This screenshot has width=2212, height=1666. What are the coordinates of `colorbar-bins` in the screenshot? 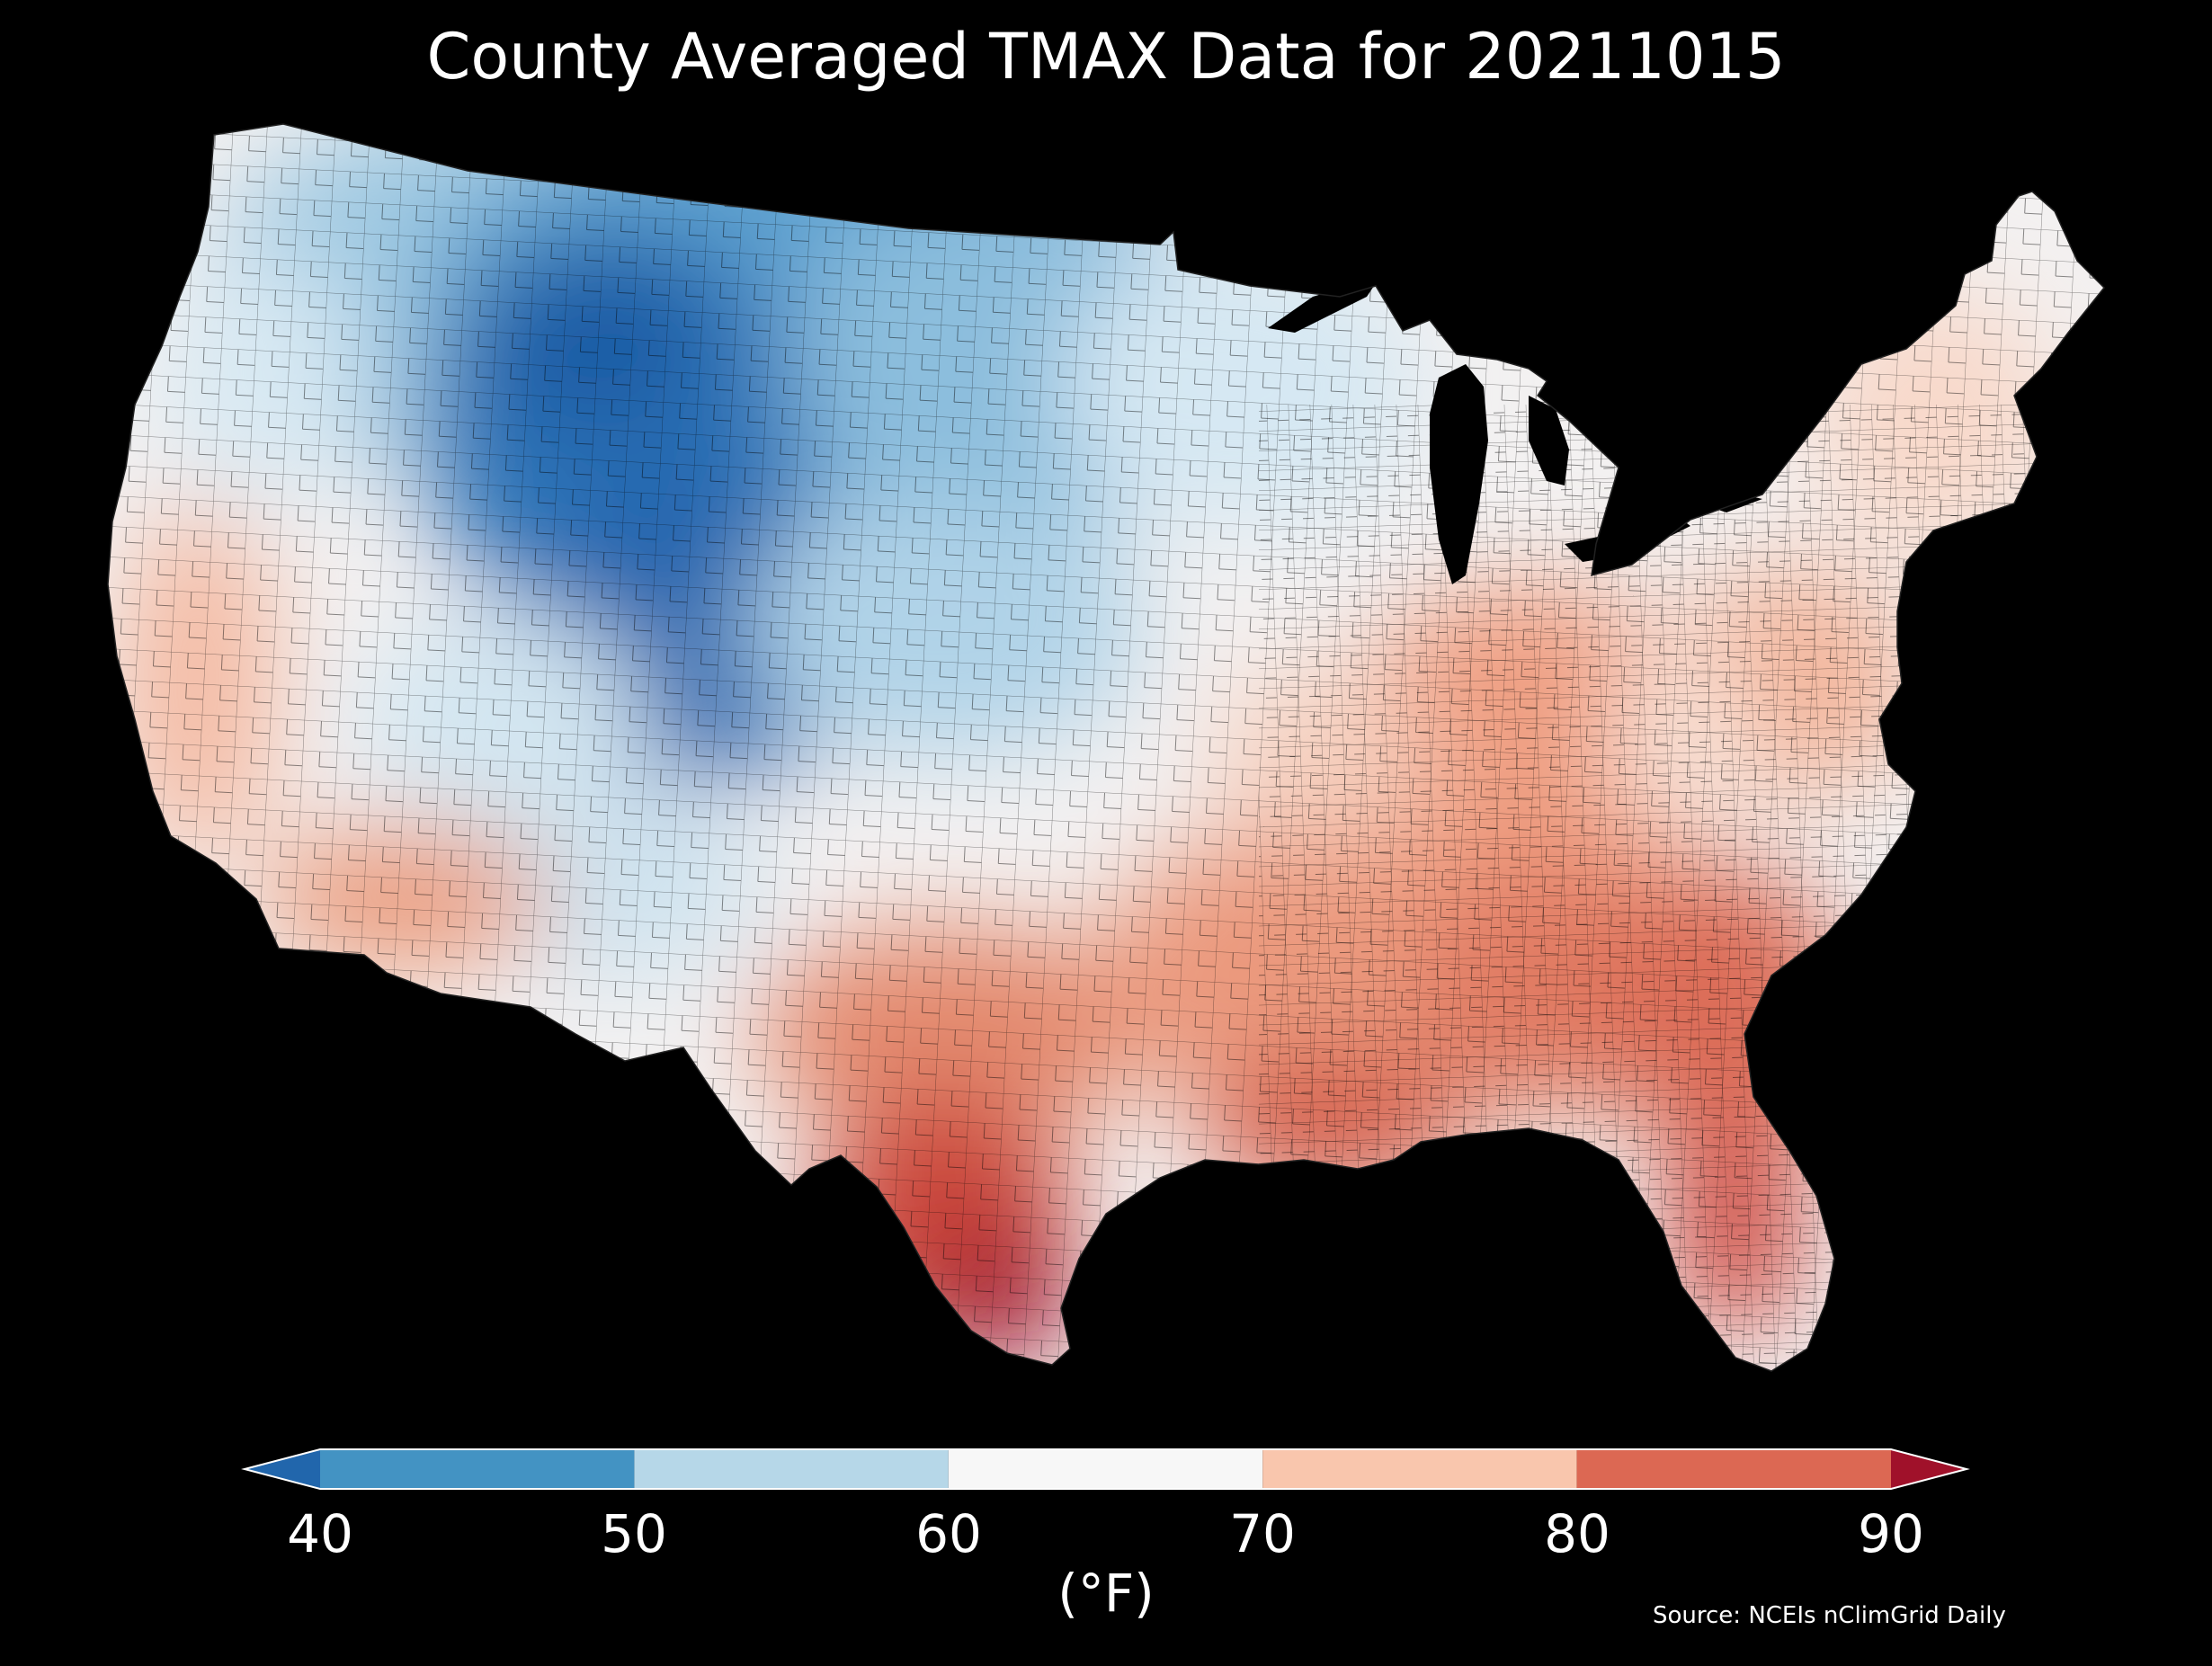 It's located at (1105, 1469).